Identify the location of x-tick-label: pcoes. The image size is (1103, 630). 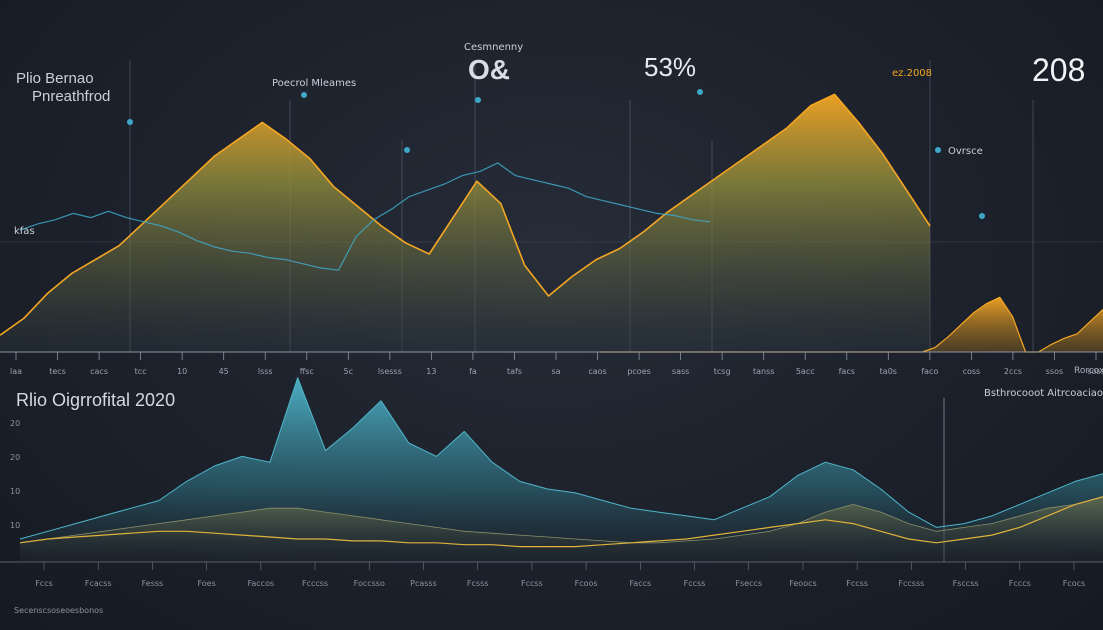
(638, 371).